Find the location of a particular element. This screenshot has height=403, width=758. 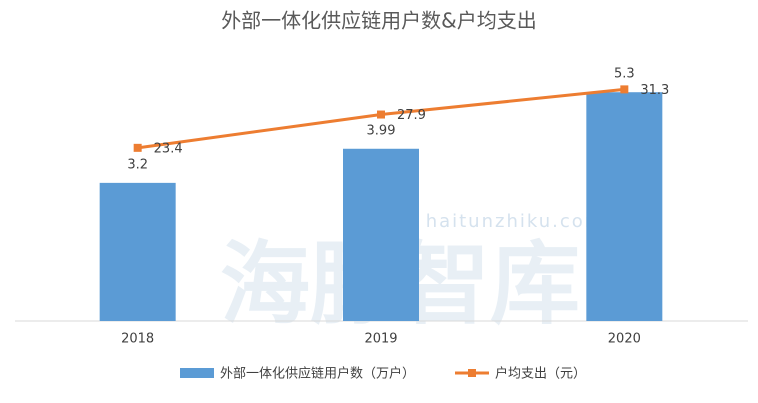

line is located at coordinates (381, 118).